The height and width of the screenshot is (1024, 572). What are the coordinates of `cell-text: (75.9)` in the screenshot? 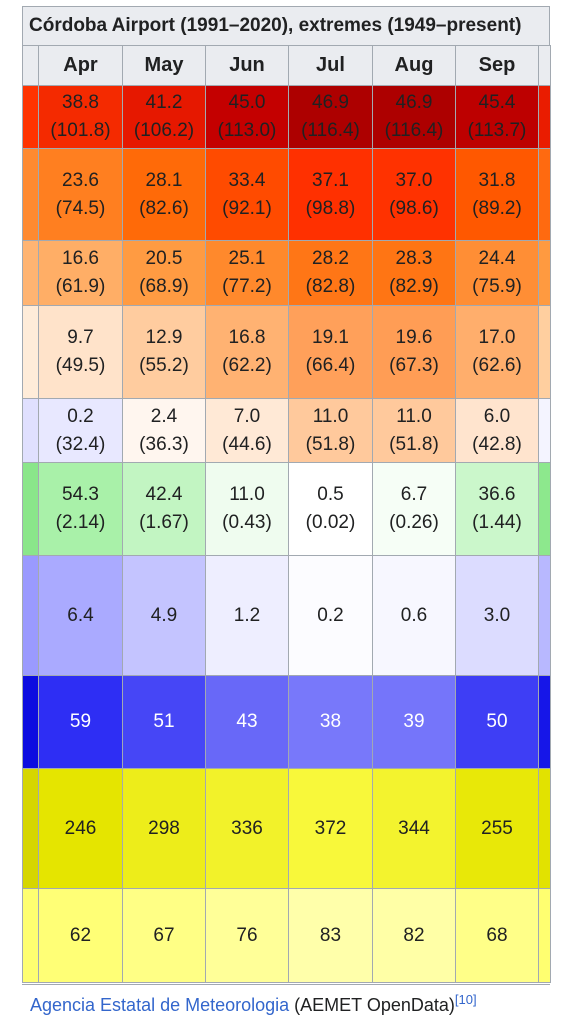 It's located at (497, 286).